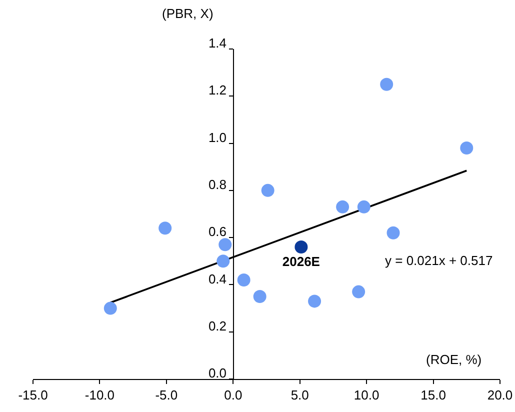  Describe the element at coordinates (217, 90) in the screenshot. I see `y-tick-label: 1.2` at that location.